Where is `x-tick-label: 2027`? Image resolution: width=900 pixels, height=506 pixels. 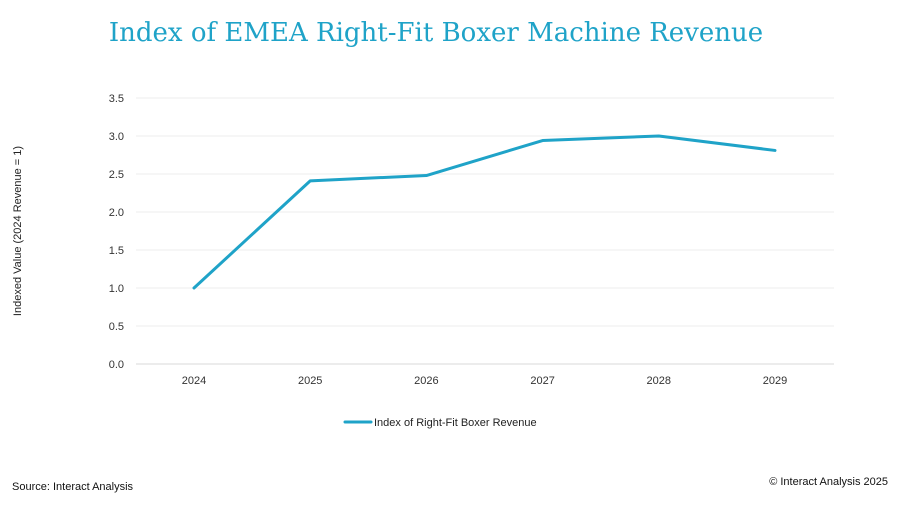 x-tick-label: 2027 is located at coordinates (542, 381).